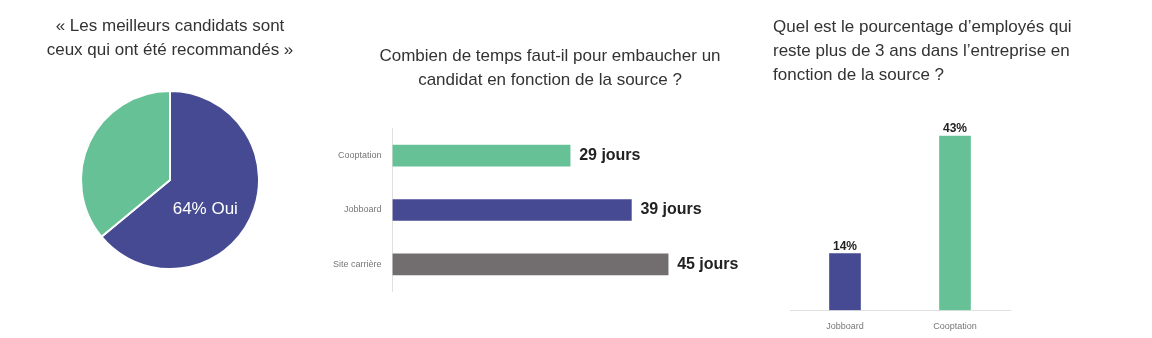 This screenshot has height=338, width=1152. What do you see at coordinates (362, 209) in the screenshot?
I see `y-tick-label: Jobboard` at bounding box center [362, 209].